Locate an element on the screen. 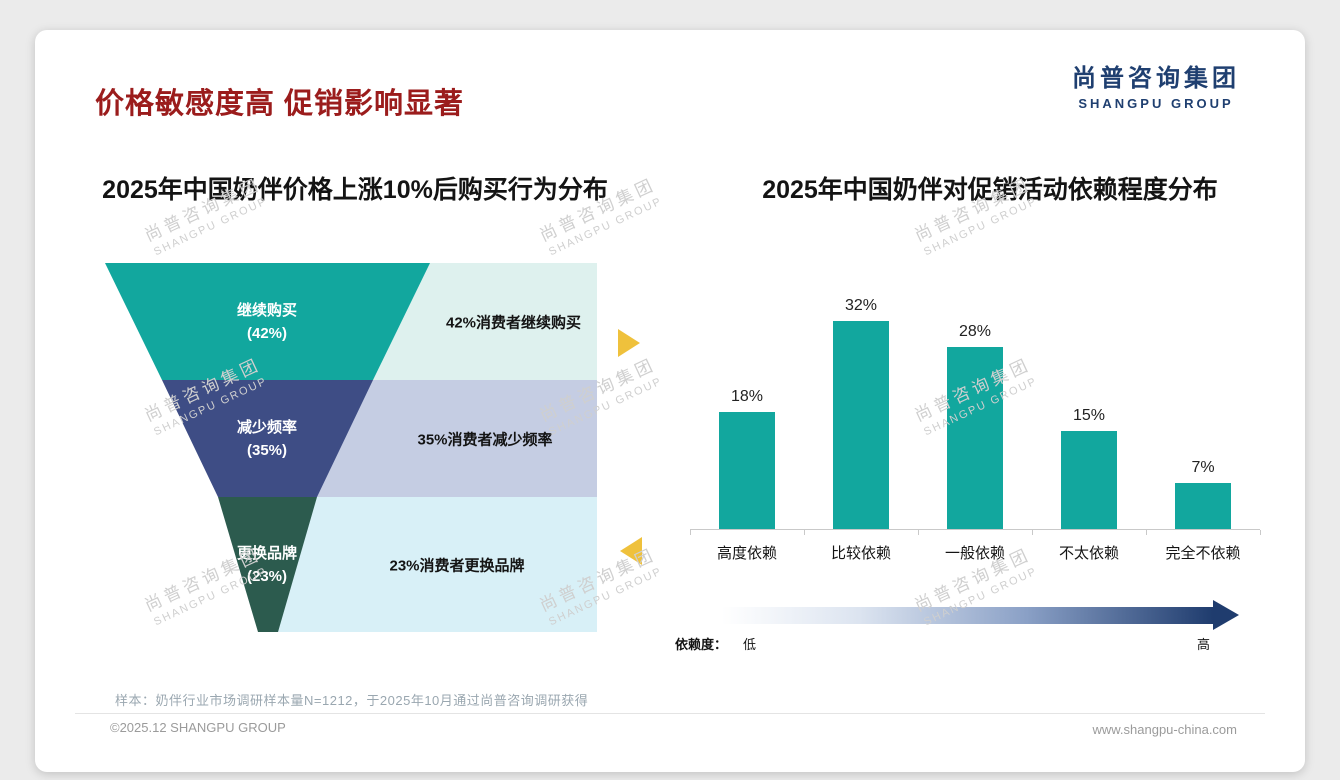 The height and width of the screenshot is (780, 1340). footer-website: www.shangpu-china.com is located at coordinates (1164, 729).